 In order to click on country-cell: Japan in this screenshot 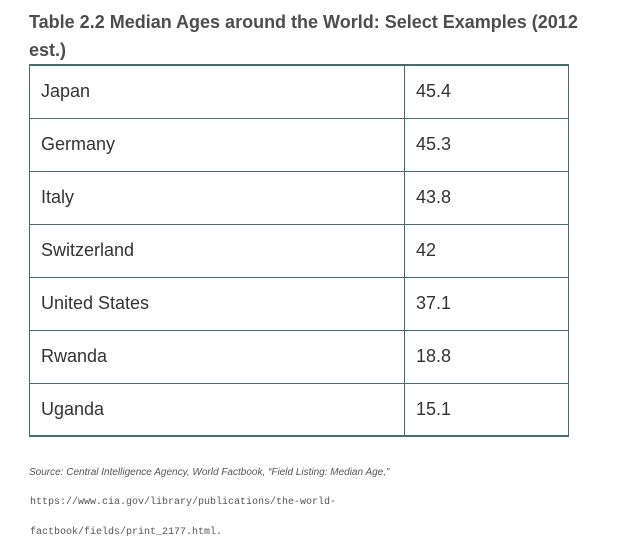, I will do `click(217, 91)`.